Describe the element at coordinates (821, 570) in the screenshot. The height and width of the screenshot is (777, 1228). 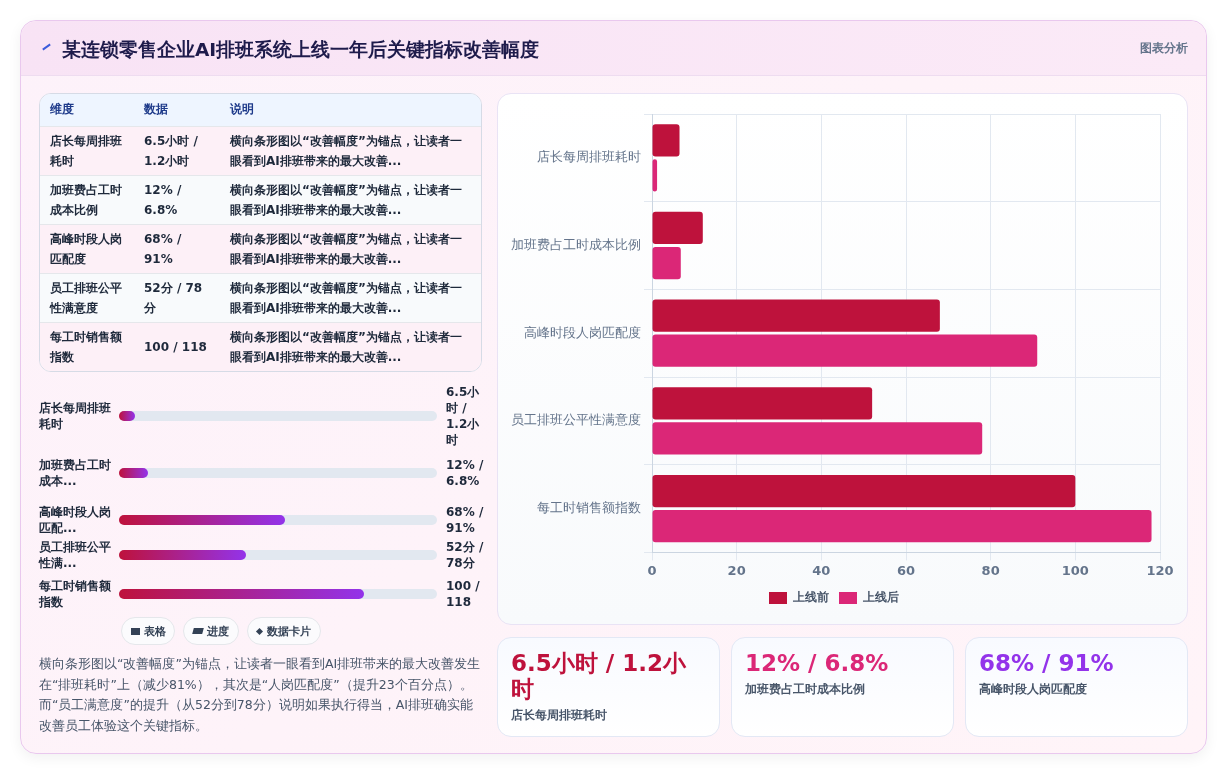
I see `x-tick-label: 40` at that location.